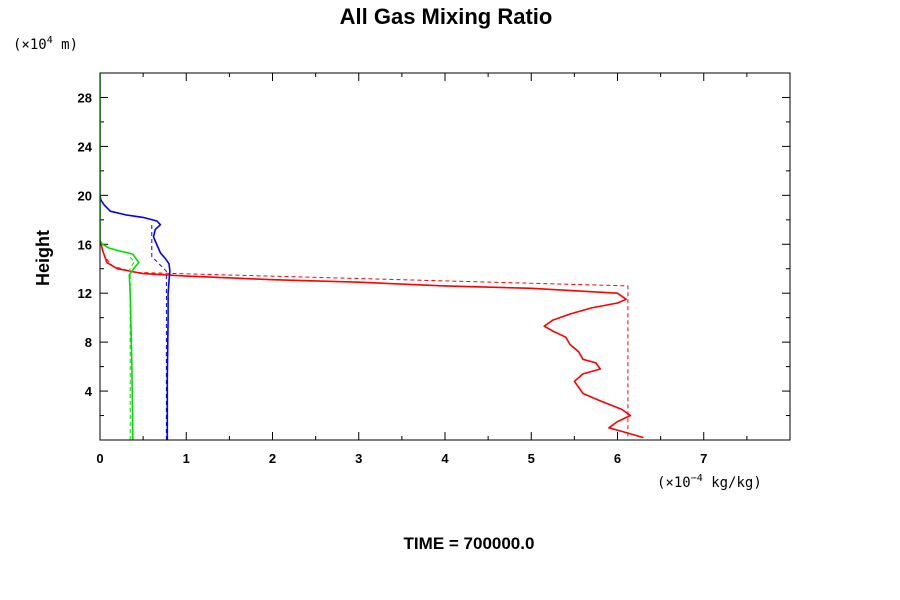 This screenshot has width=900, height=600. What do you see at coordinates (531, 458) in the screenshot?
I see `x-tick-label: 5` at bounding box center [531, 458].